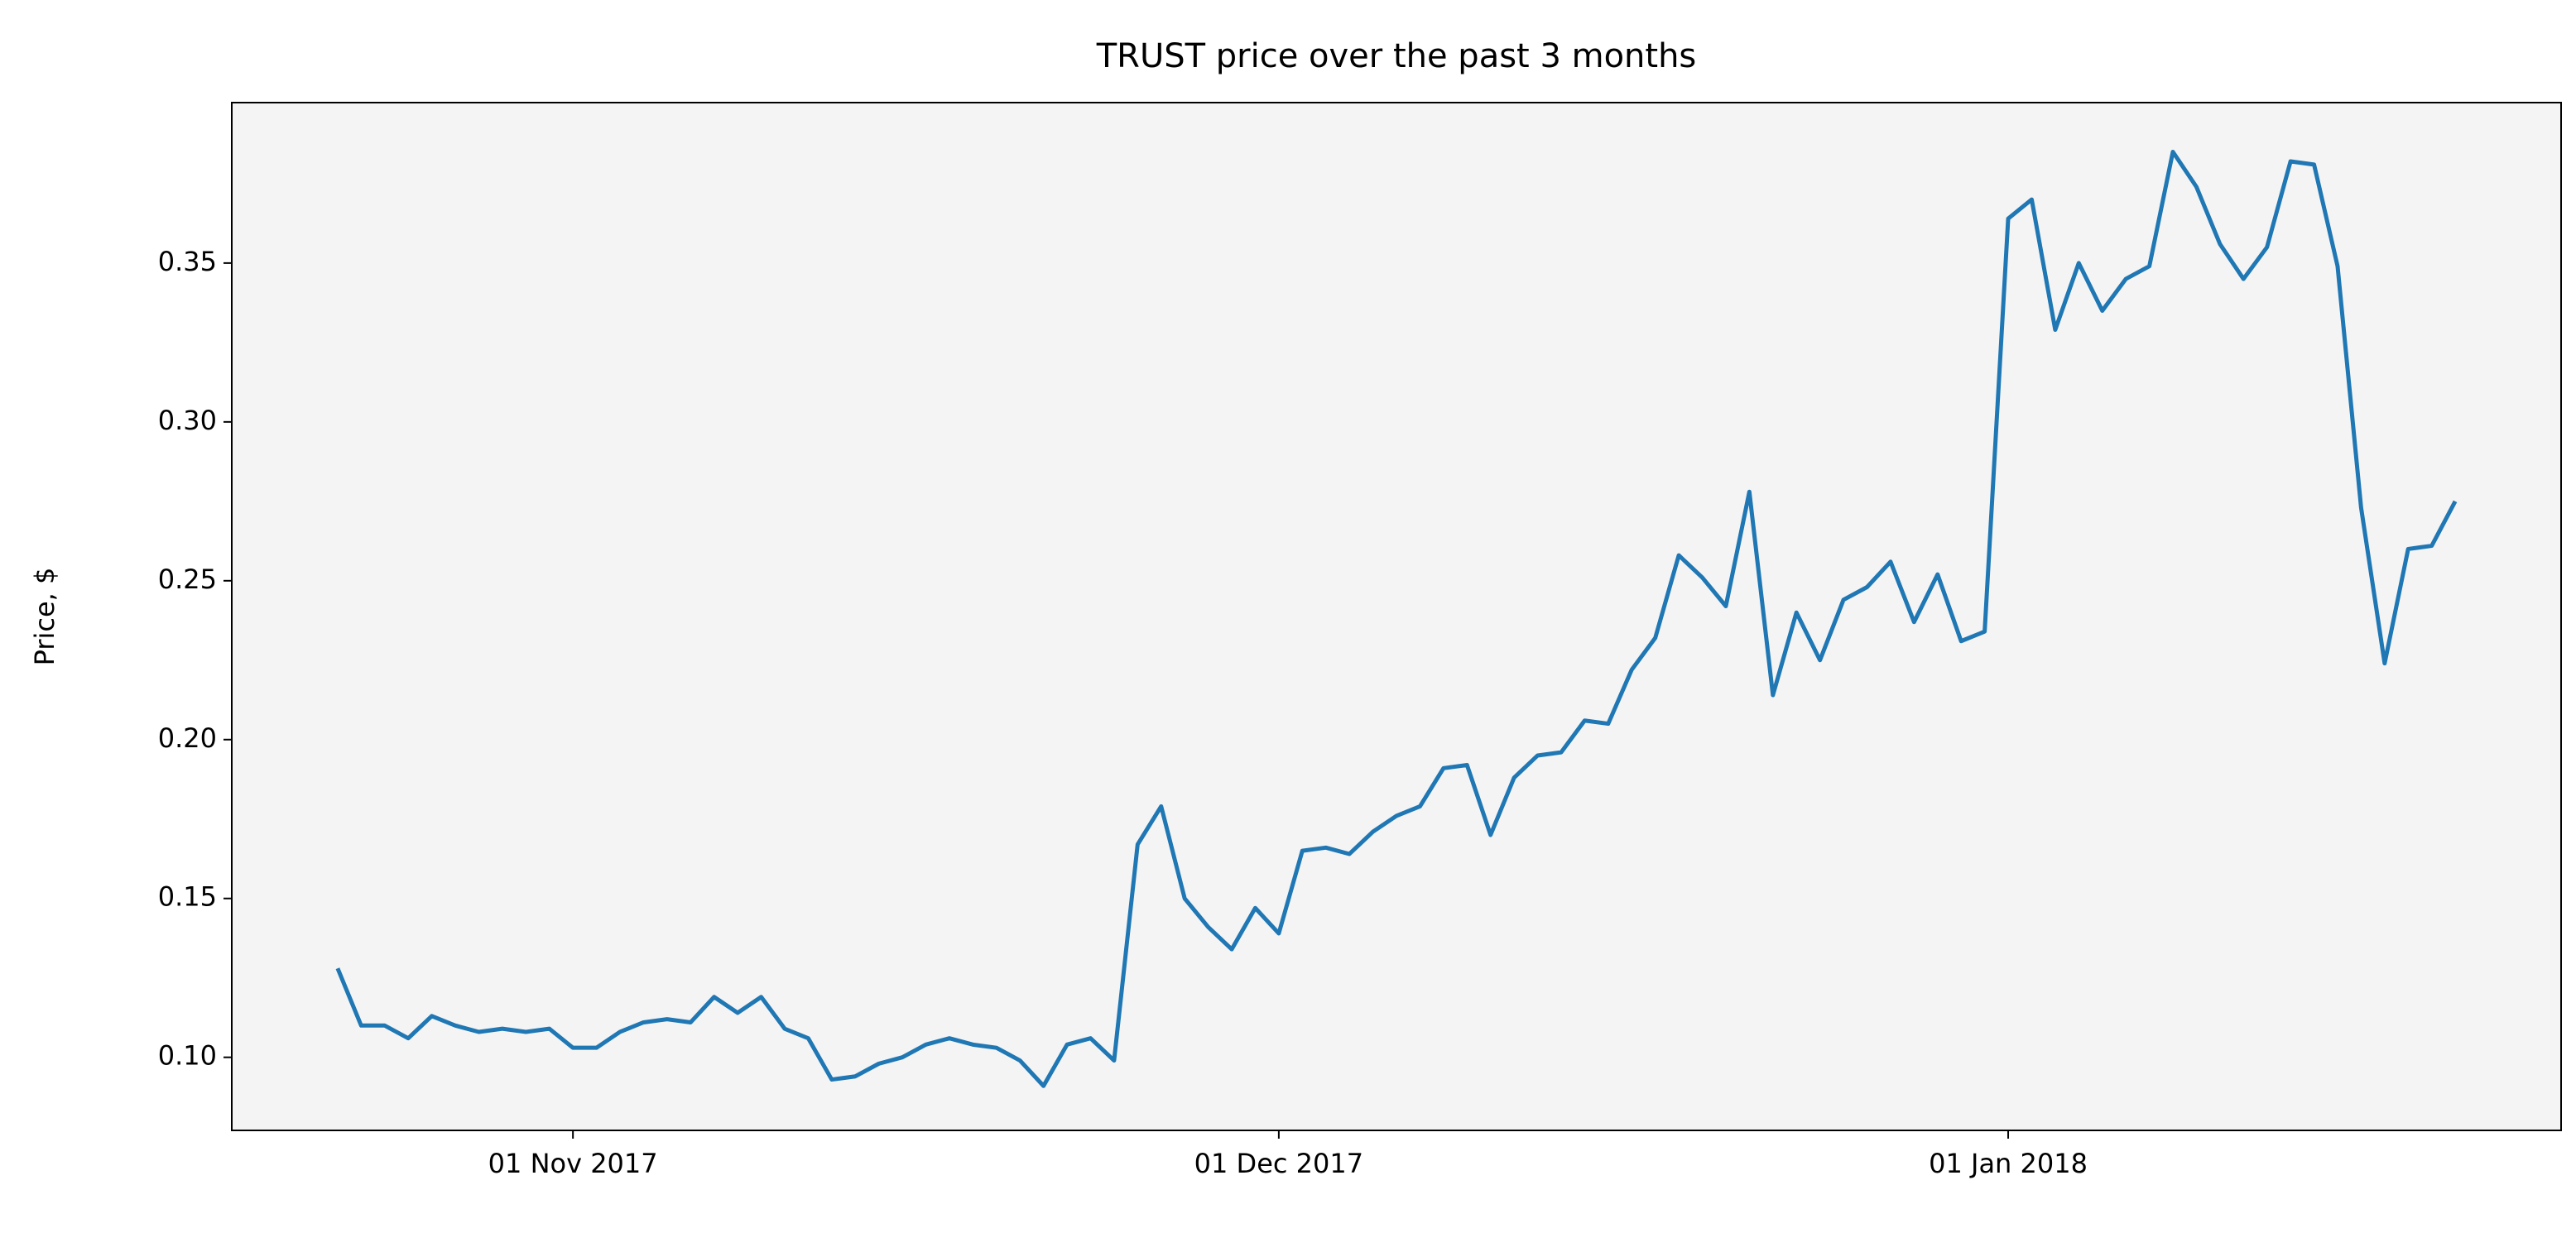 Image resolution: width=2576 pixels, height=1233 pixels. I want to click on x-tick-label: 01 Nov 2017, so click(573, 1163).